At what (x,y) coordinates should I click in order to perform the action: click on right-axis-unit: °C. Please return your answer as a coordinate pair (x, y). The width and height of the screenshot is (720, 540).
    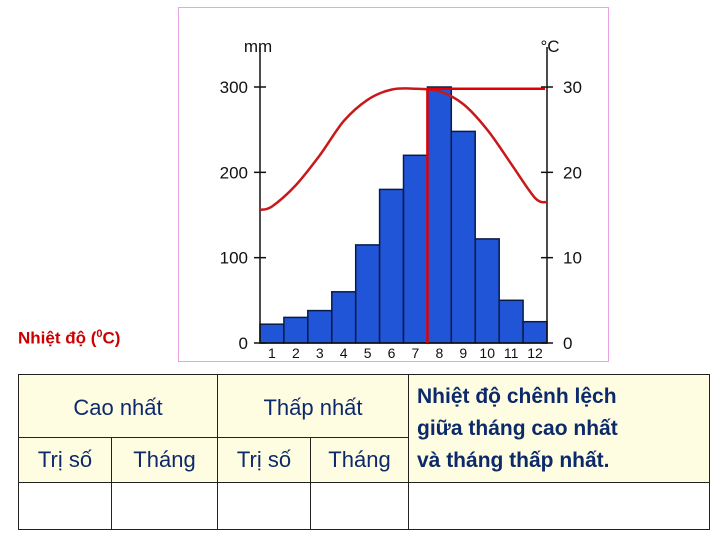
    Looking at the image, I should click on (549, 46).